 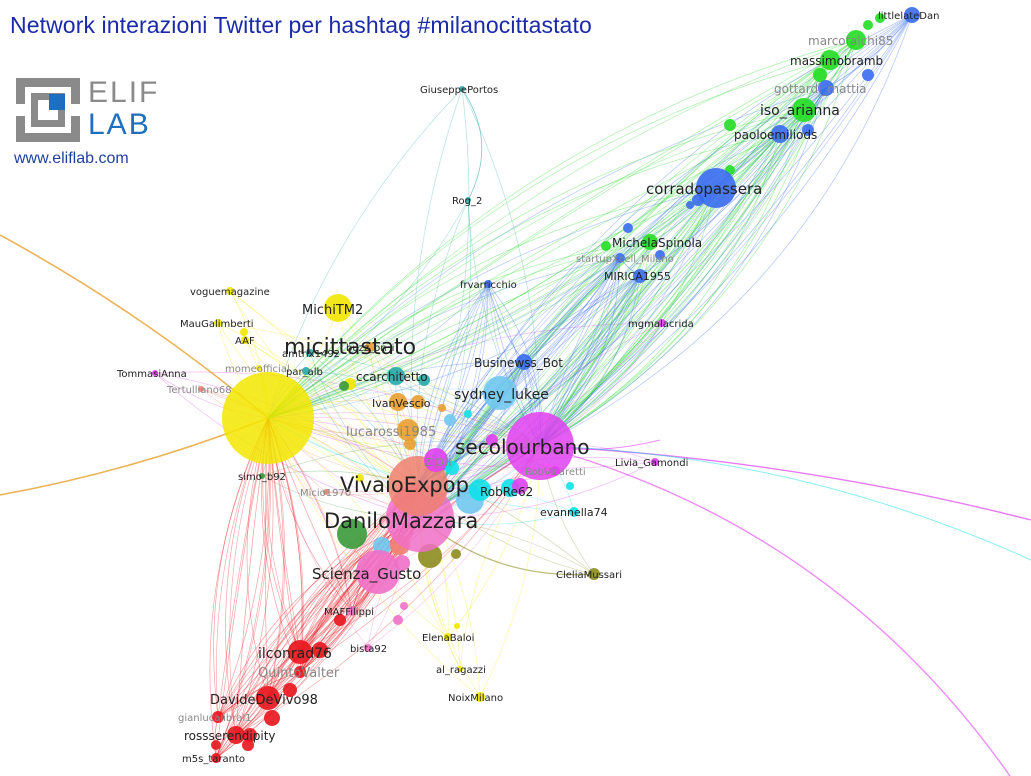 What do you see at coordinates (268, 698) in the screenshot?
I see `network-node-davidedevivo98` at bounding box center [268, 698].